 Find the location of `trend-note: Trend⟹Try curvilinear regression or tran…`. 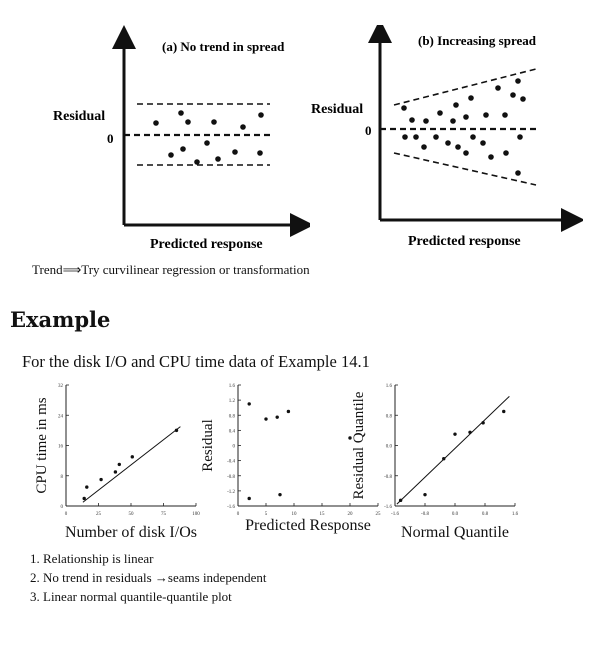

trend-note: Trend⟹Try curvilinear regression or tran… is located at coordinates (171, 269).